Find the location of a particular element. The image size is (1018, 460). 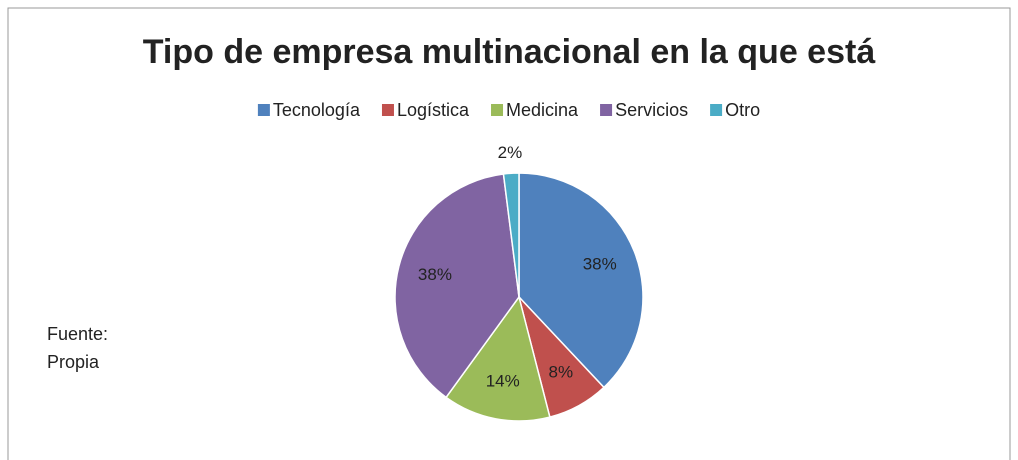

legend: Tecnología Logística Medicina Servicios Otro is located at coordinates (508, 110).